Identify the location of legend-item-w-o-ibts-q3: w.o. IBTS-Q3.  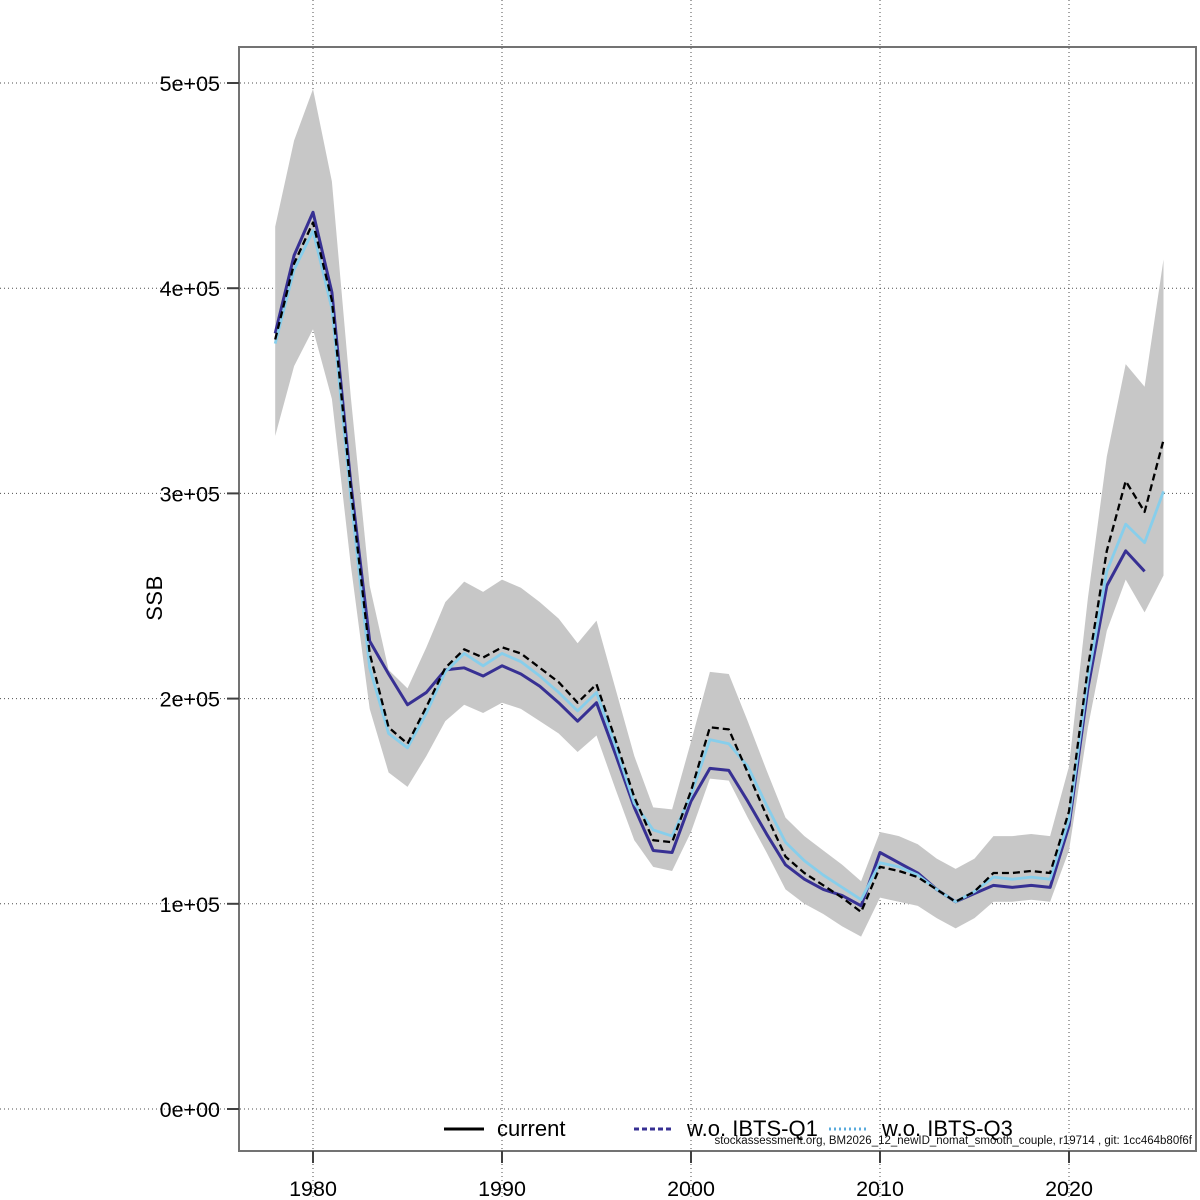
(920, 1129).